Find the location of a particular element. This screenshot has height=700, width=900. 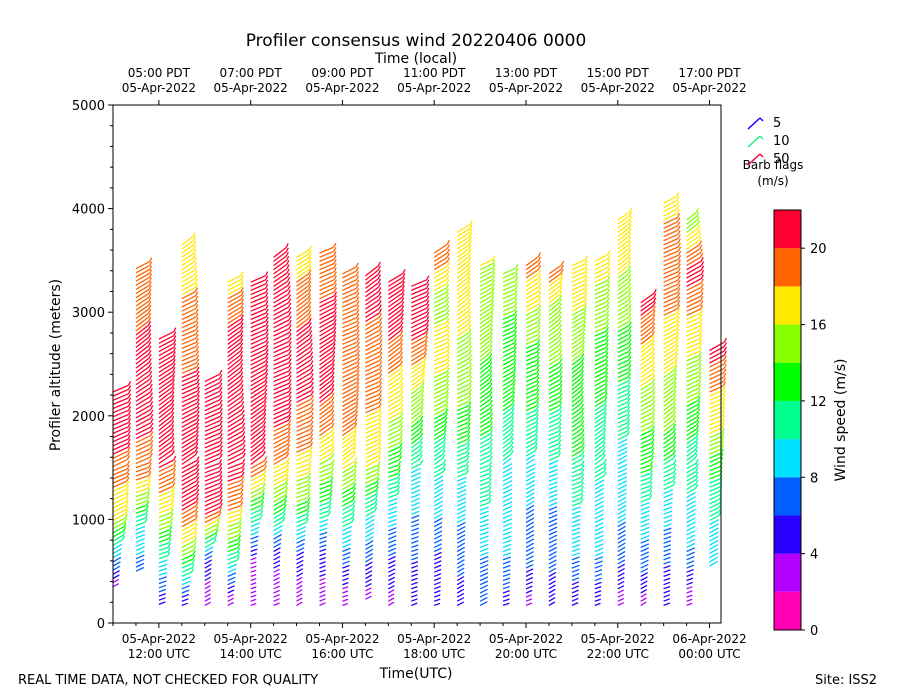

y-axis-label: Profiler altitude (meters) is located at coordinates (56, 365).